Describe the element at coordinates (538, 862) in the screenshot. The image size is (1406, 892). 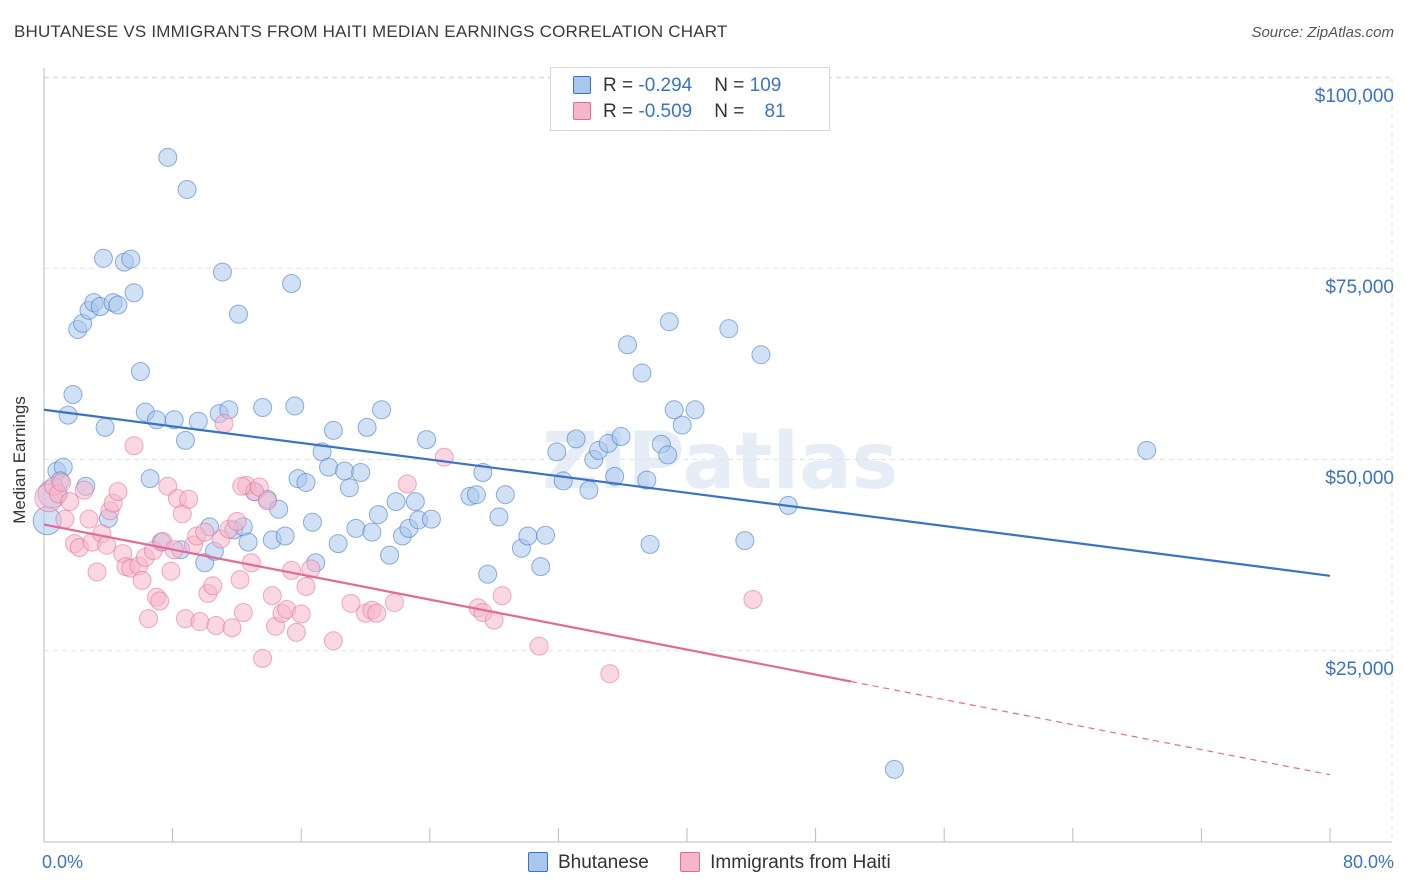
I see `legend-swatch-blue` at that location.